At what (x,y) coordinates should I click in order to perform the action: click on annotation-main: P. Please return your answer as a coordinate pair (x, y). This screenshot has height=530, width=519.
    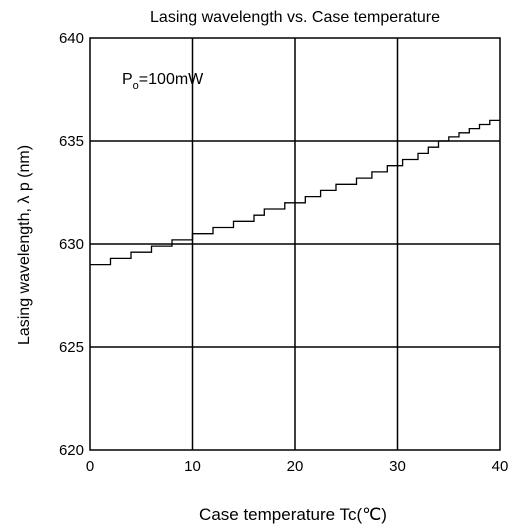
    Looking at the image, I should click on (127, 79).